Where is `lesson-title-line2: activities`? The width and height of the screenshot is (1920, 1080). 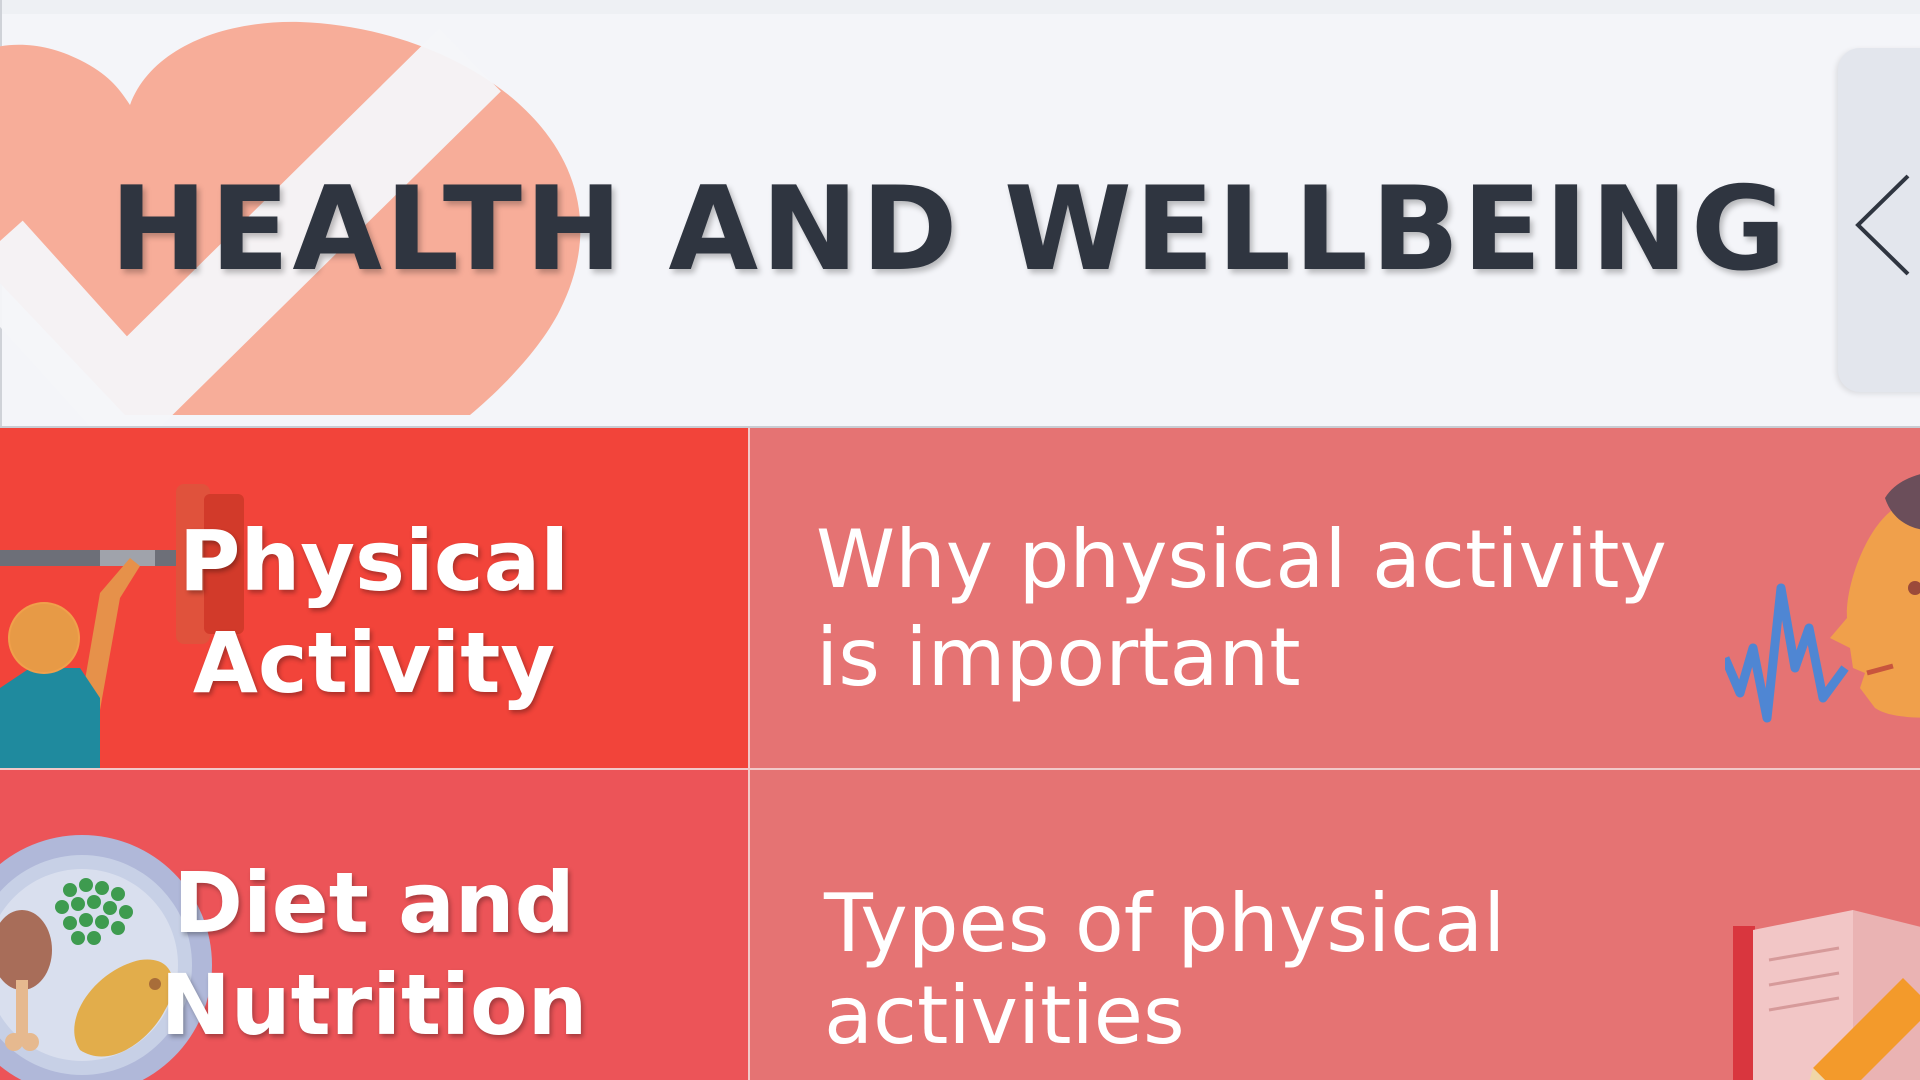
lesson-title-line2: activities is located at coordinates (1004, 1015).